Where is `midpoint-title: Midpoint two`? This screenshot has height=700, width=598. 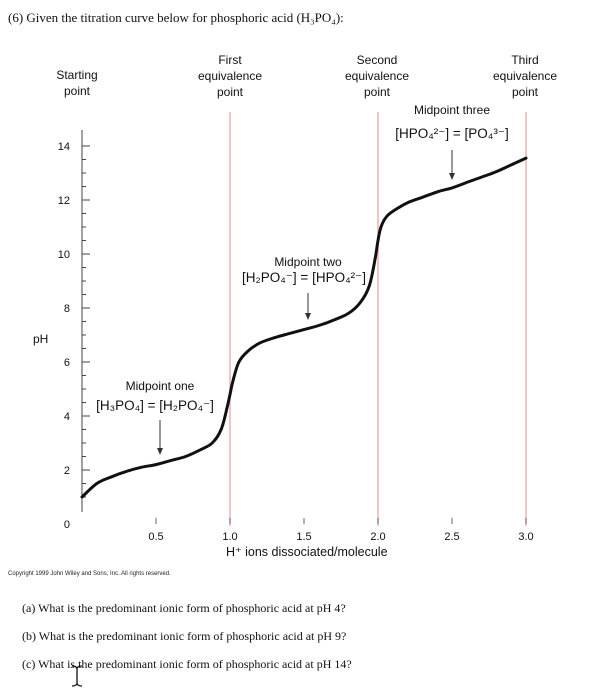
midpoint-title: Midpoint two is located at coordinates (308, 262).